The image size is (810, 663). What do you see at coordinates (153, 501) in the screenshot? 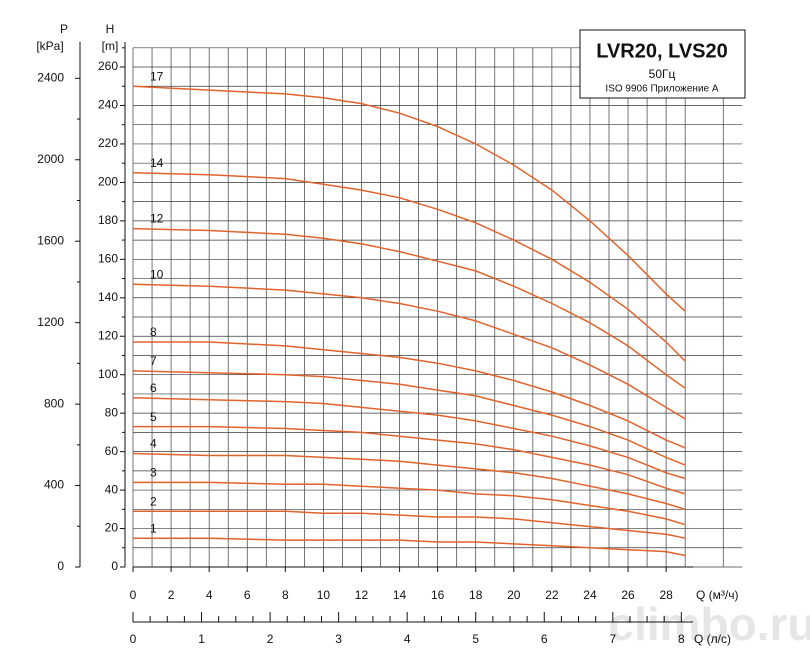
I see `curve-label: 2` at bounding box center [153, 501].